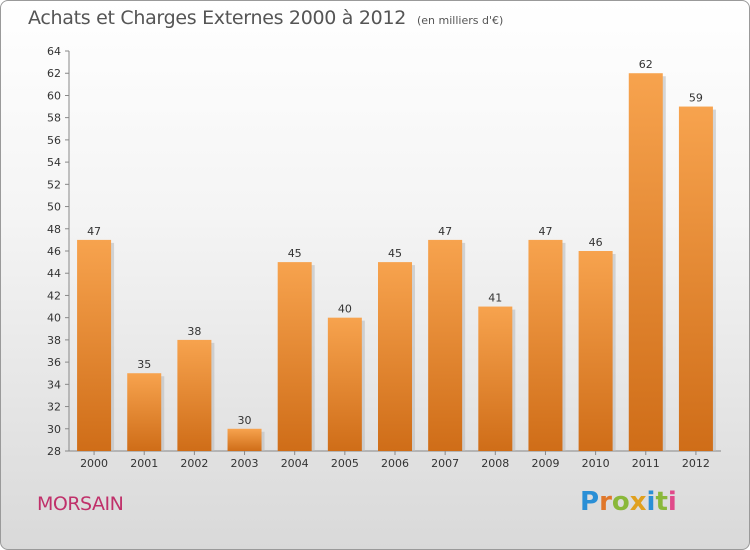 Image resolution: width=750 pixels, height=550 pixels. What do you see at coordinates (590, 502) in the screenshot?
I see `brand-letter: P` at bounding box center [590, 502].